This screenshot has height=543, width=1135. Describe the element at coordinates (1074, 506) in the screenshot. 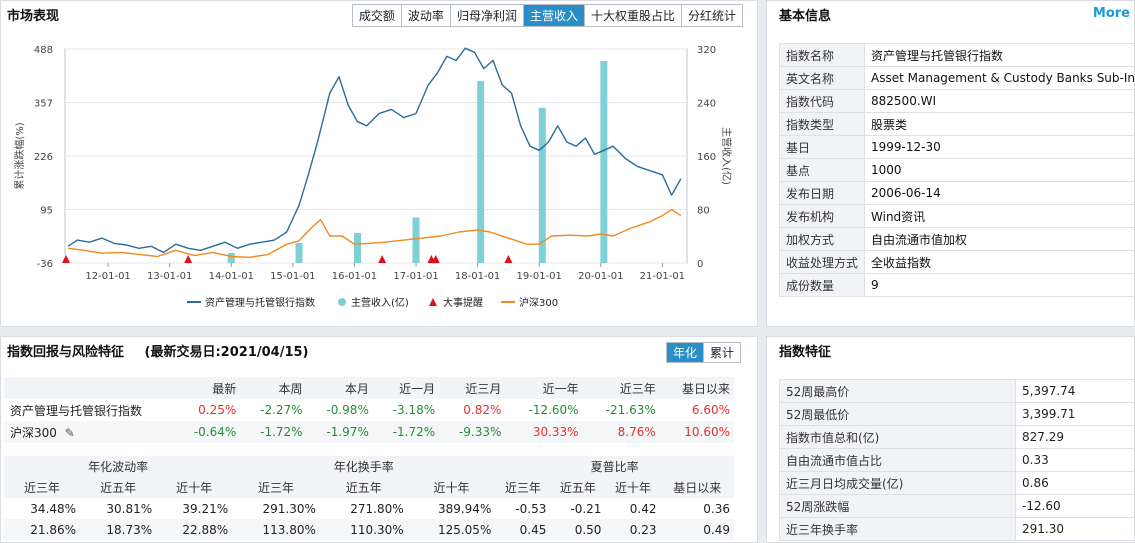

I see `feature-value: -12.60` at that location.